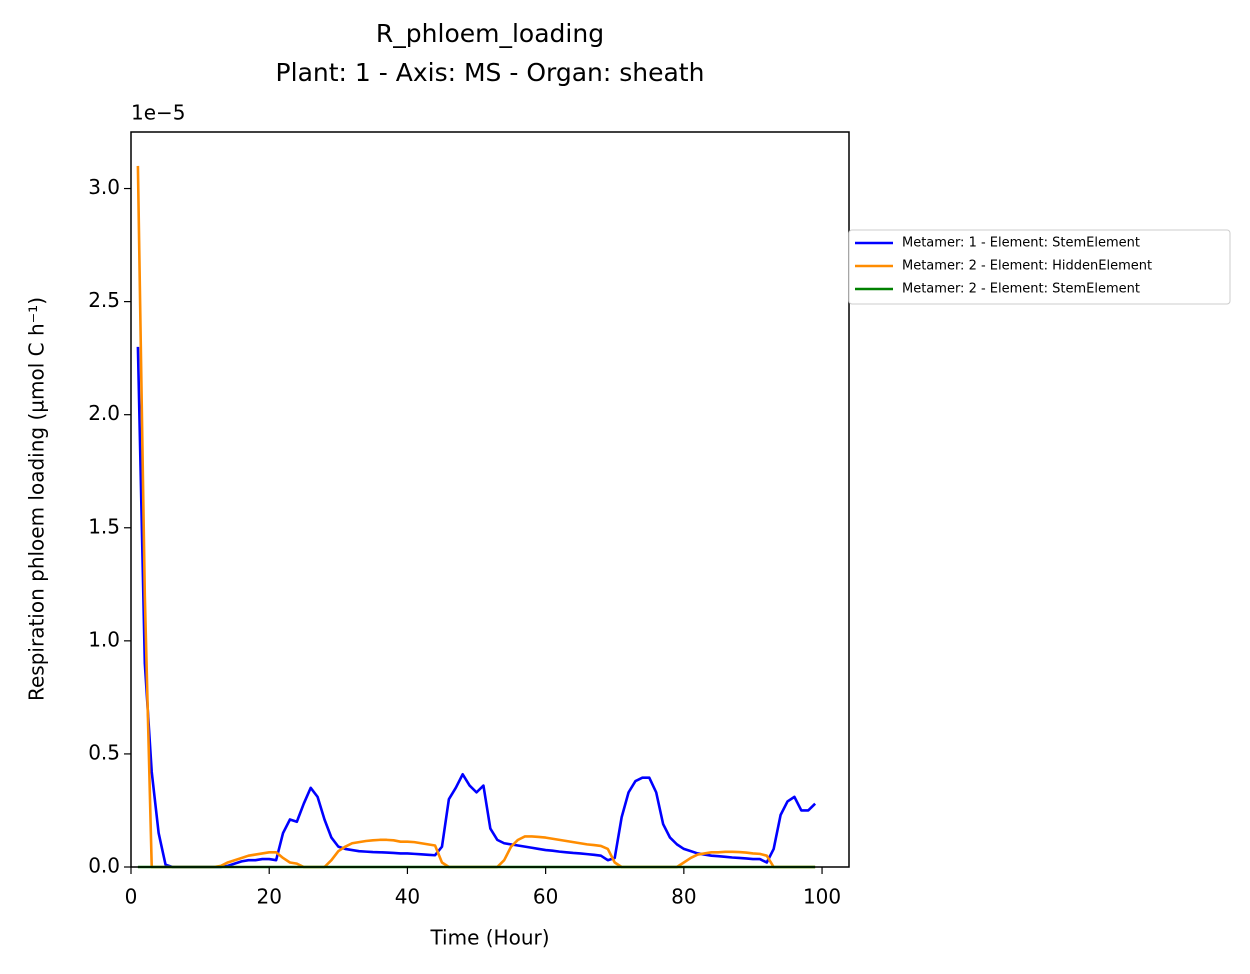 This screenshot has height=974, width=1250. I want to click on y-tick-label: 1.5, so click(104, 526).